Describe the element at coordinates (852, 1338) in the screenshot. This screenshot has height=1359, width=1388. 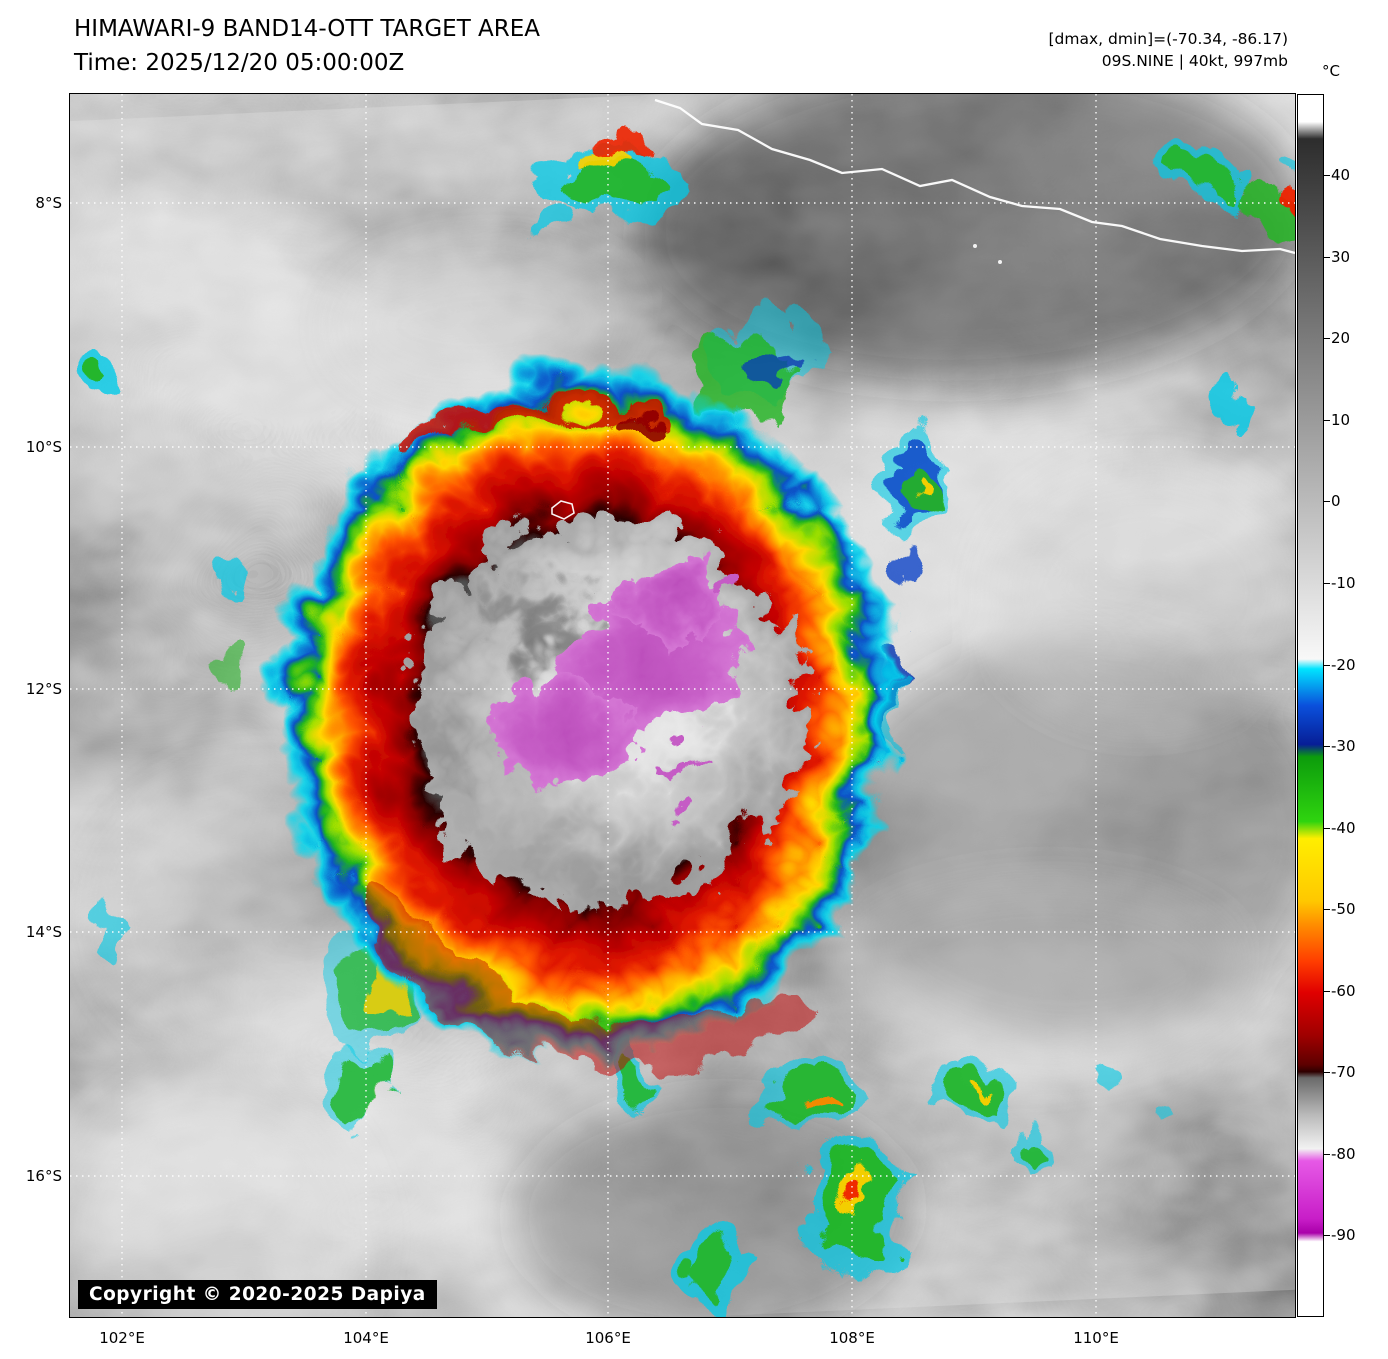
I see `lon-tick-label: 108°E` at that location.